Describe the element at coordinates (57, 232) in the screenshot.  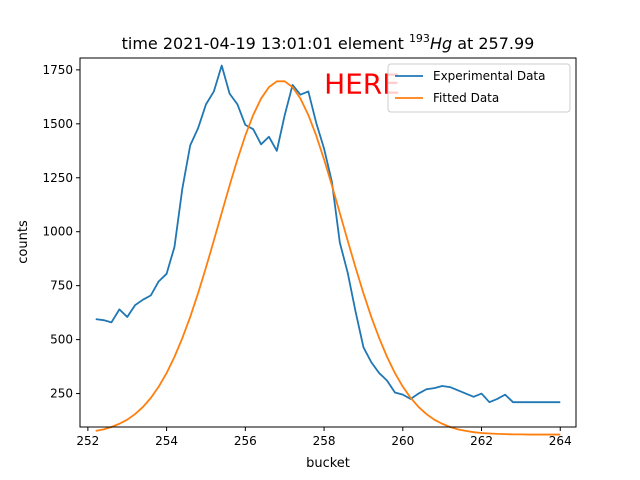
I see `y-tick-label: 1000` at that location.